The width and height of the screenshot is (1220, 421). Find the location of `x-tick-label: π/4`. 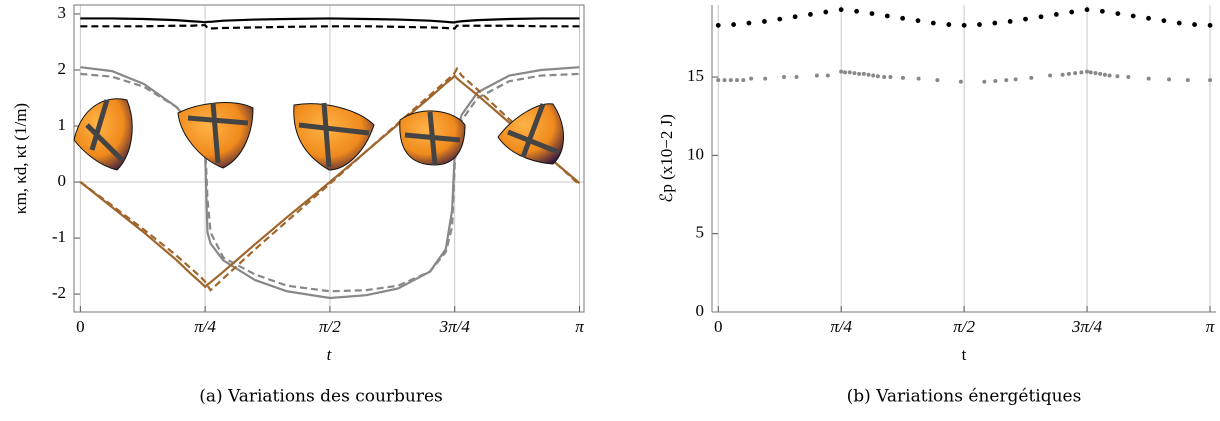

x-tick-label: π/4 is located at coordinates (205, 326).